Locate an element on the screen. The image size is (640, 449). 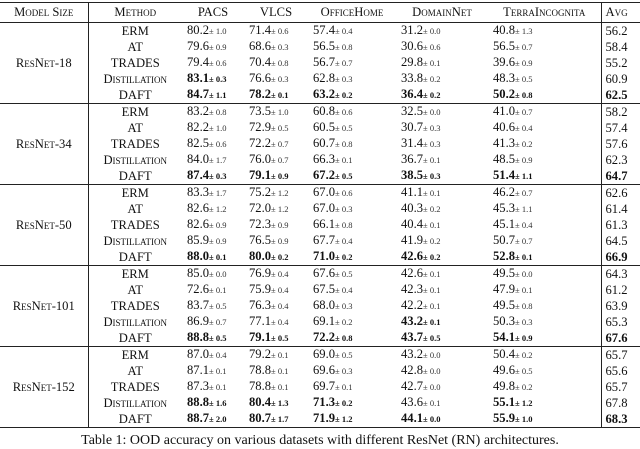
value-cell: 88.8± 1.6 is located at coordinates (213, 403).